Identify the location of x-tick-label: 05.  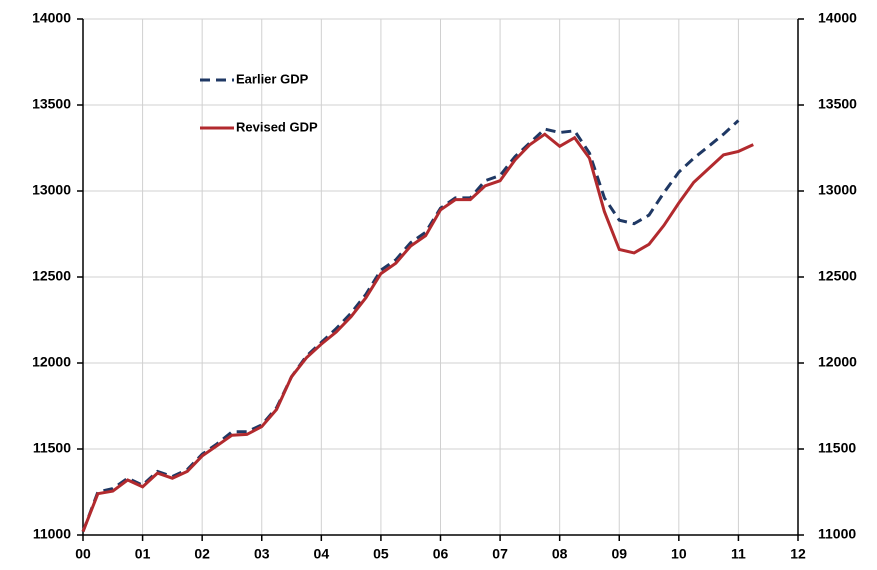
(381, 554).